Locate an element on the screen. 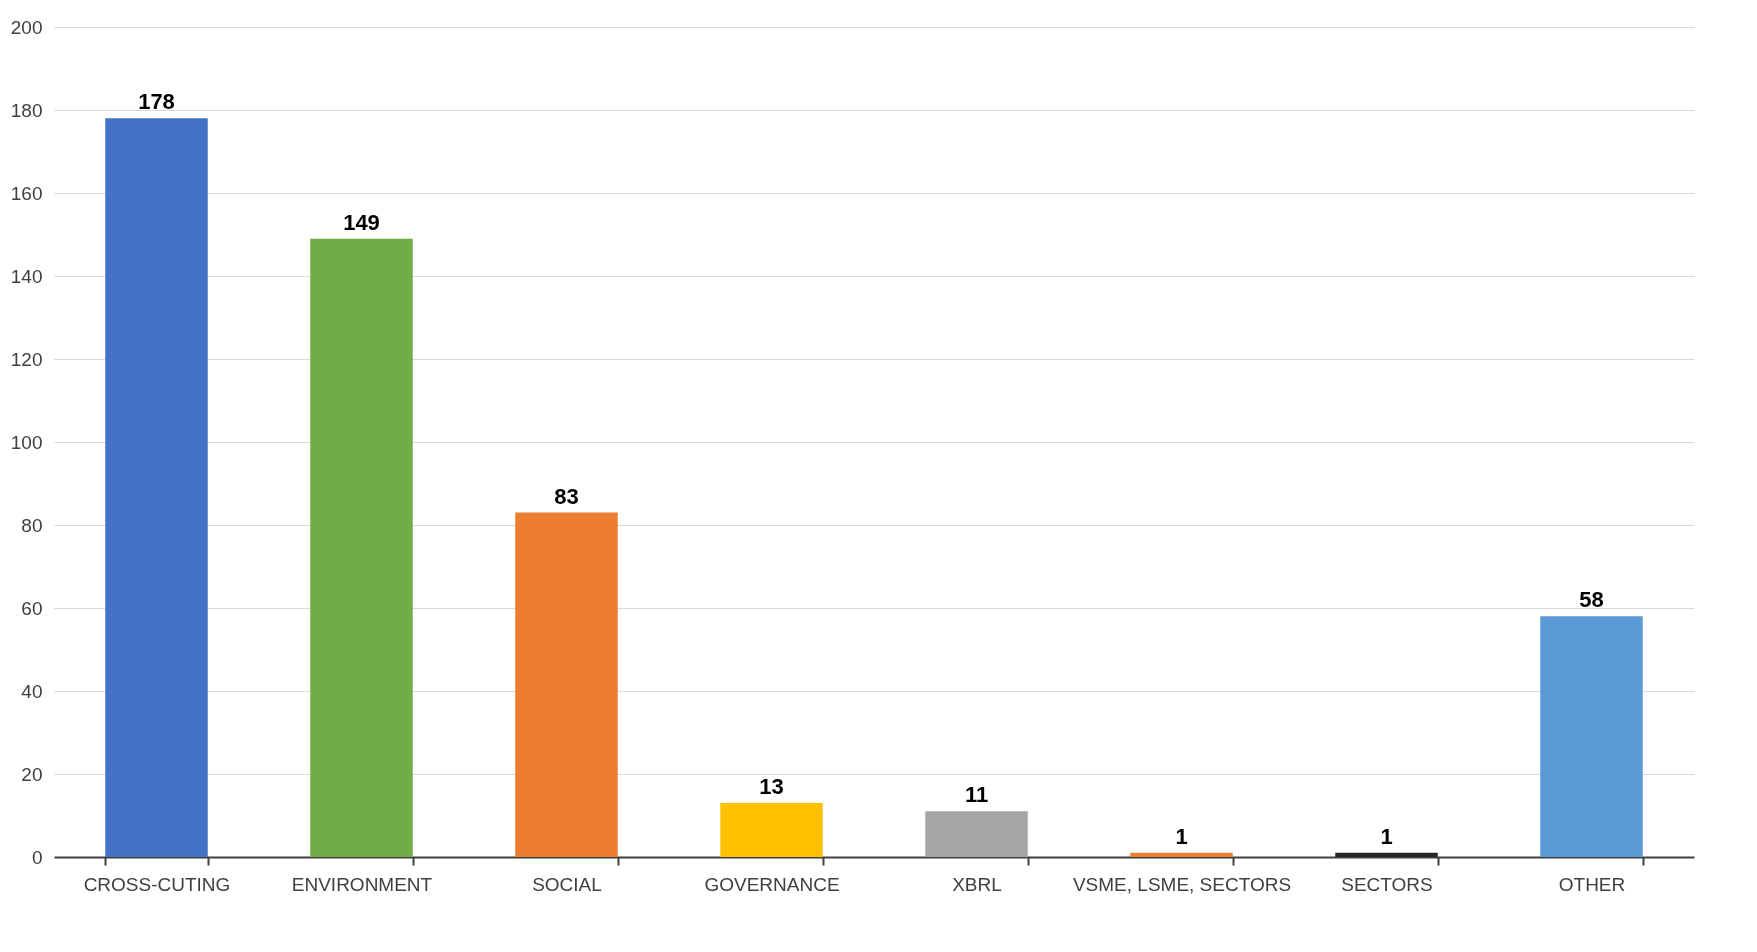  y-tick-label: 60 is located at coordinates (32, 608).